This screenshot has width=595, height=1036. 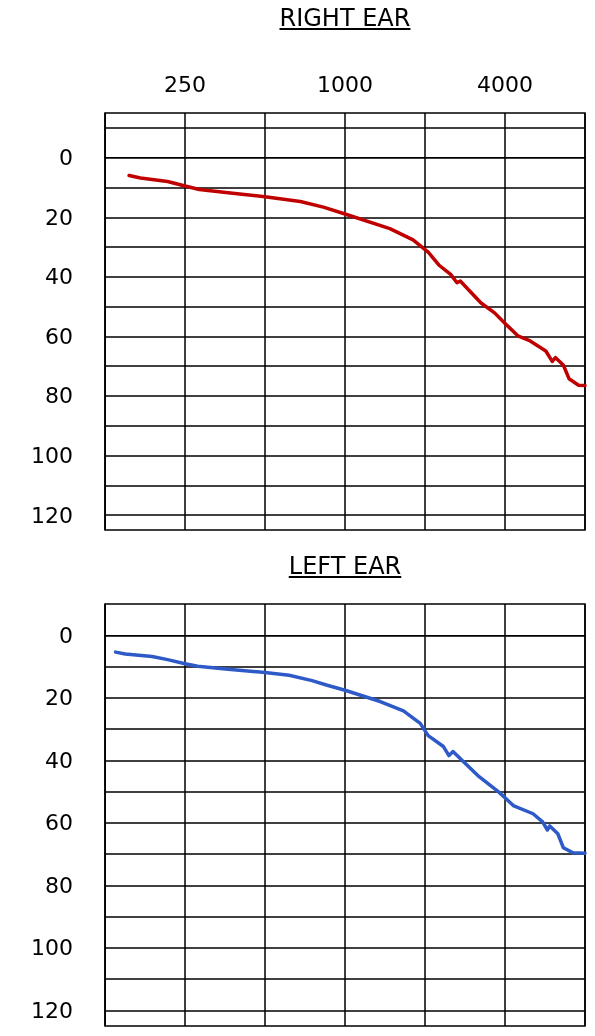 What do you see at coordinates (345, 18) in the screenshot?
I see `chart-title: RIGHT EAR` at bounding box center [345, 18].